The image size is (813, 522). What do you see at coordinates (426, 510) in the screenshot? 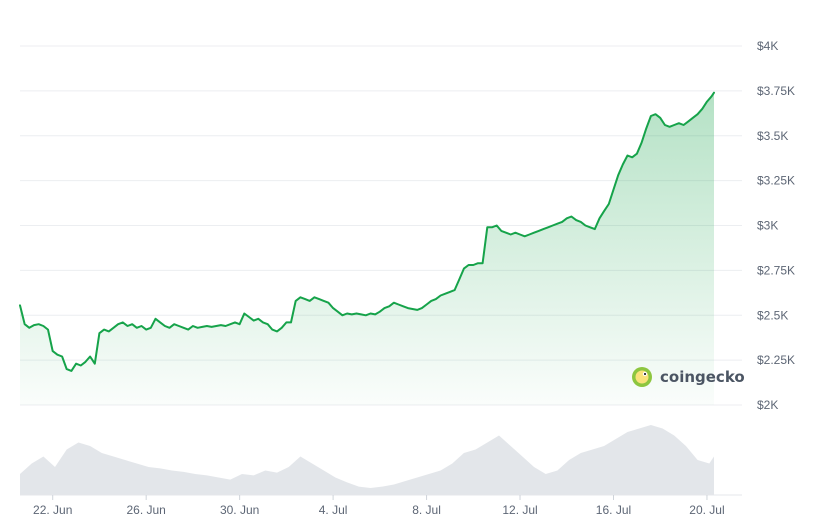
I see `x-tick-label: 8. Jul` at bounding box center [426, 510].